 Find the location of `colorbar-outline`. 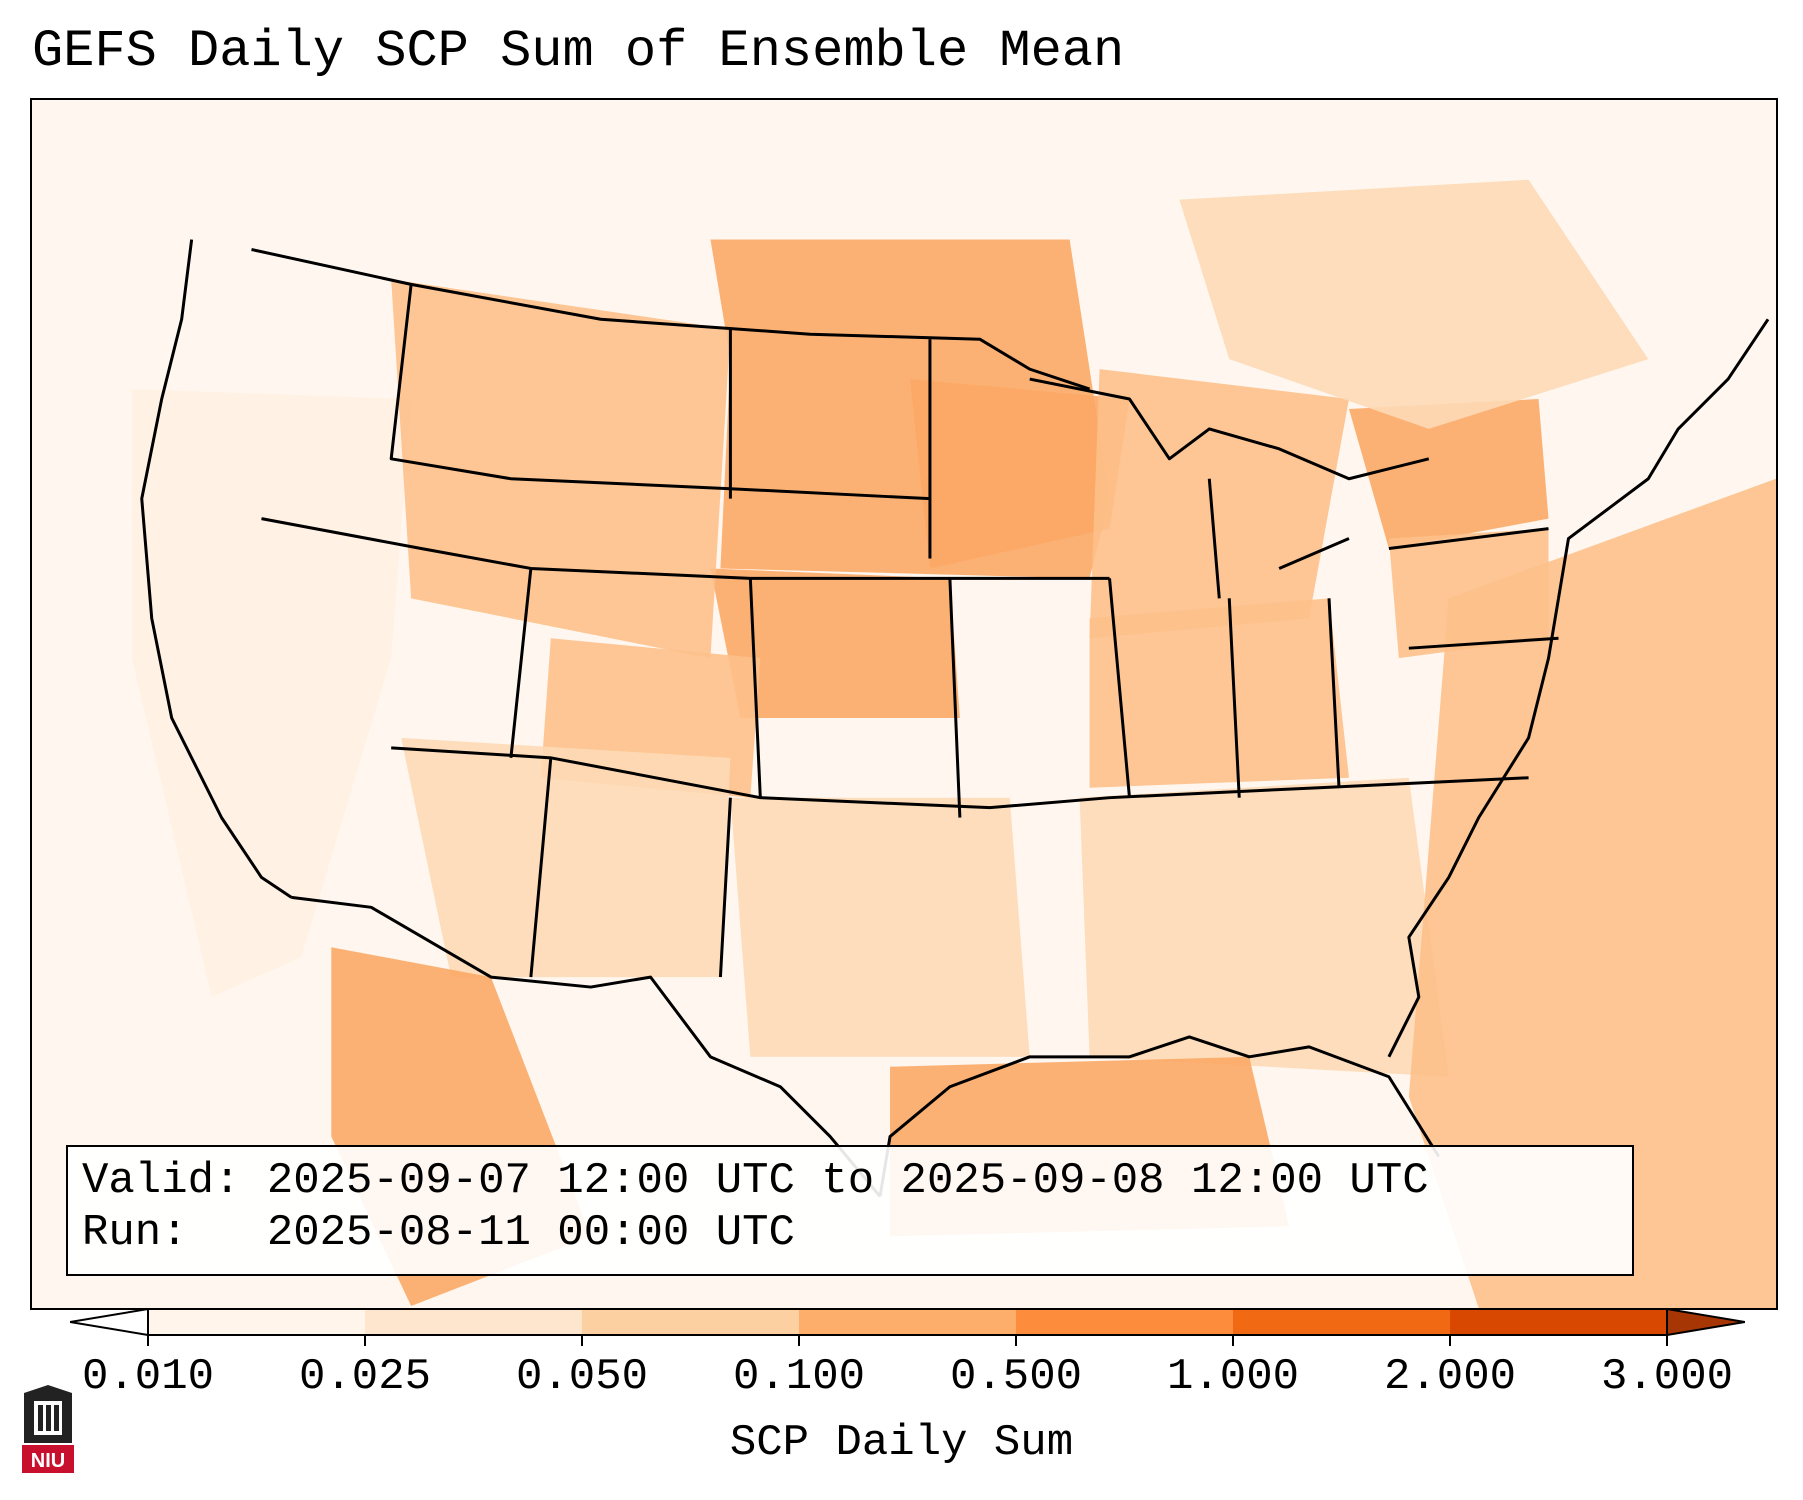

colorbar-outline is located at coordinates (907, 1322).